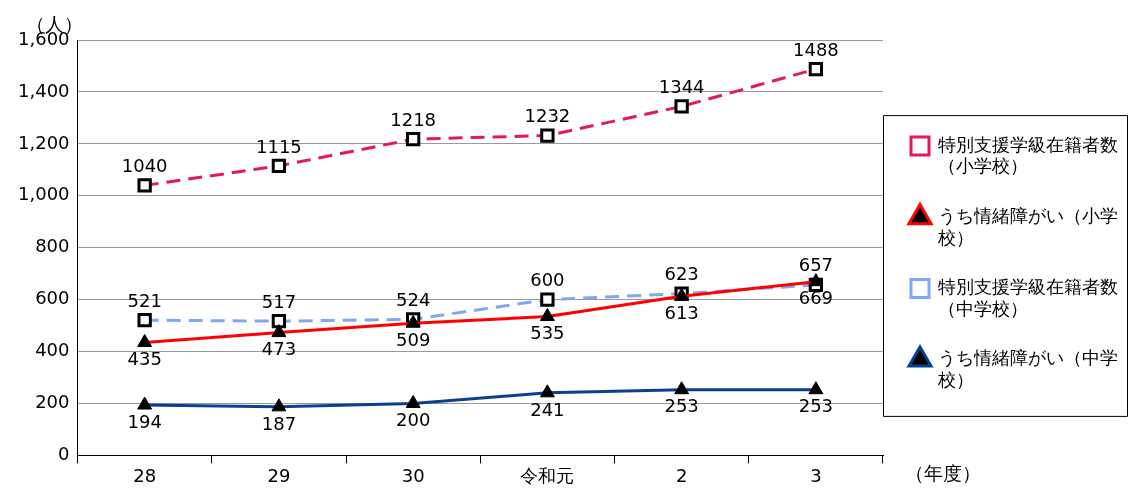 Image resolution: width=1130 pixels, height=493 pixels. What do you see at coordinates (816, 475) in the screenshot?
I see `x-tick-label: 3` at bounding box center [816, 475].